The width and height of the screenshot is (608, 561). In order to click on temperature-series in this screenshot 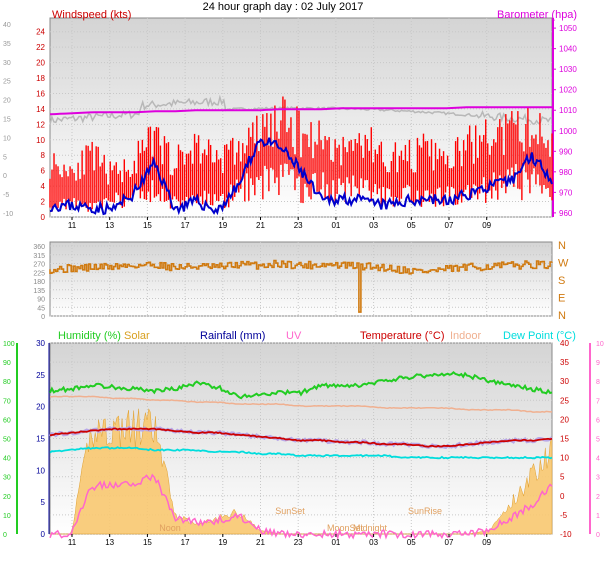, I will do `click(301, 437)`.